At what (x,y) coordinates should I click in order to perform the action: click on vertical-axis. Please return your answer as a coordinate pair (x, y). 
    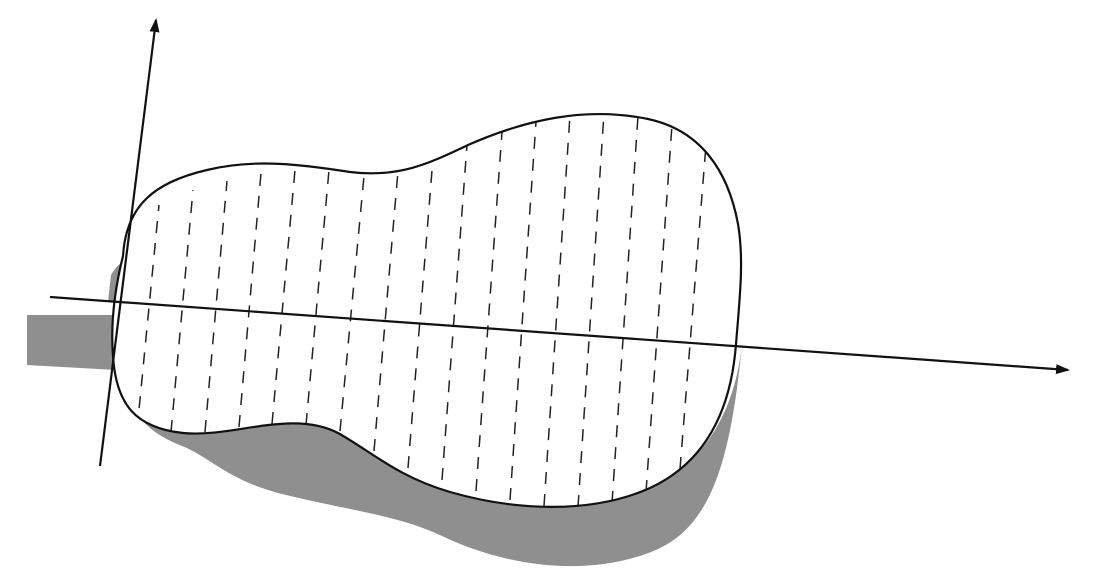
    Looking at the image, I should click on (129, 242).